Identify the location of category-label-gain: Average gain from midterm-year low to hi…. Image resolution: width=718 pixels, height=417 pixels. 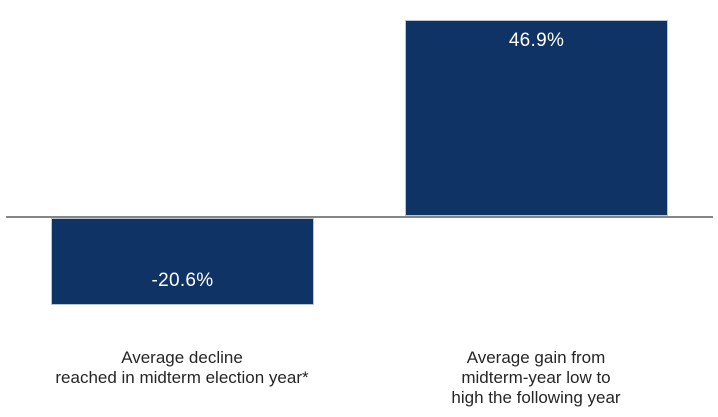
(536, 378).